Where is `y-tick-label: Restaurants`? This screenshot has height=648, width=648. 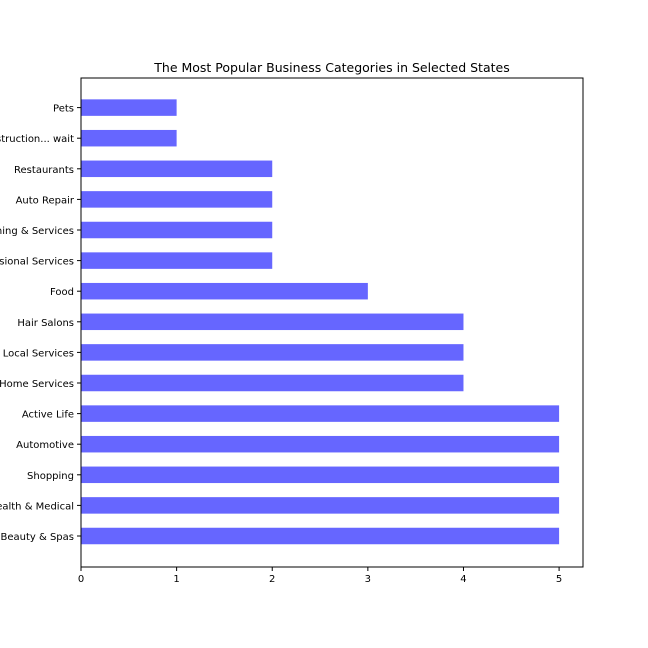
y-tick-label: Restaurants is located at coordinates (44, 170).